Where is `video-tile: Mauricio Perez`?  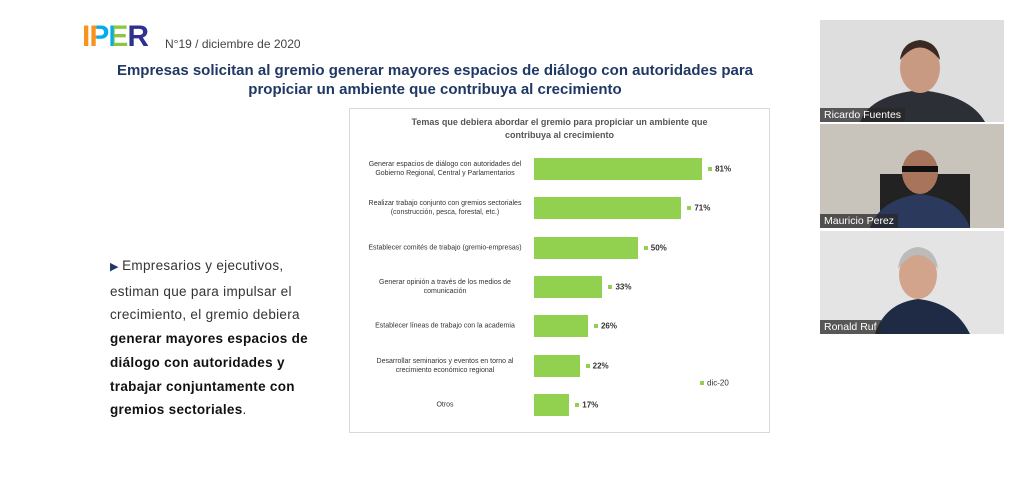
video-tile: Mauricio Perez is located at coordinates (912, 176).